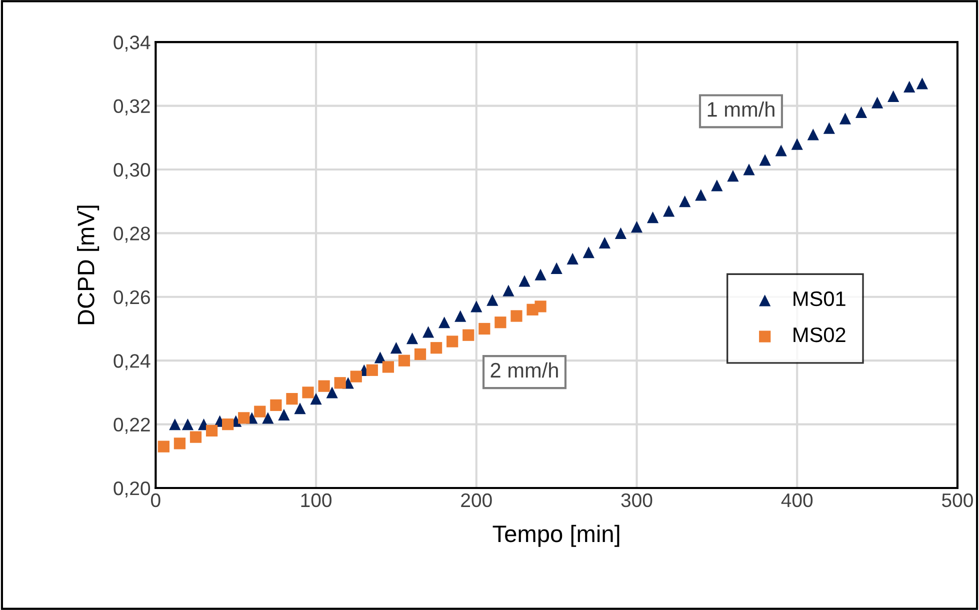 This screenshot has width=979, height=610. What do you see at coordinates (132, 362) in the screenshot?
I see `y-tick-label: 0,24` at bounding box center [132, 362].